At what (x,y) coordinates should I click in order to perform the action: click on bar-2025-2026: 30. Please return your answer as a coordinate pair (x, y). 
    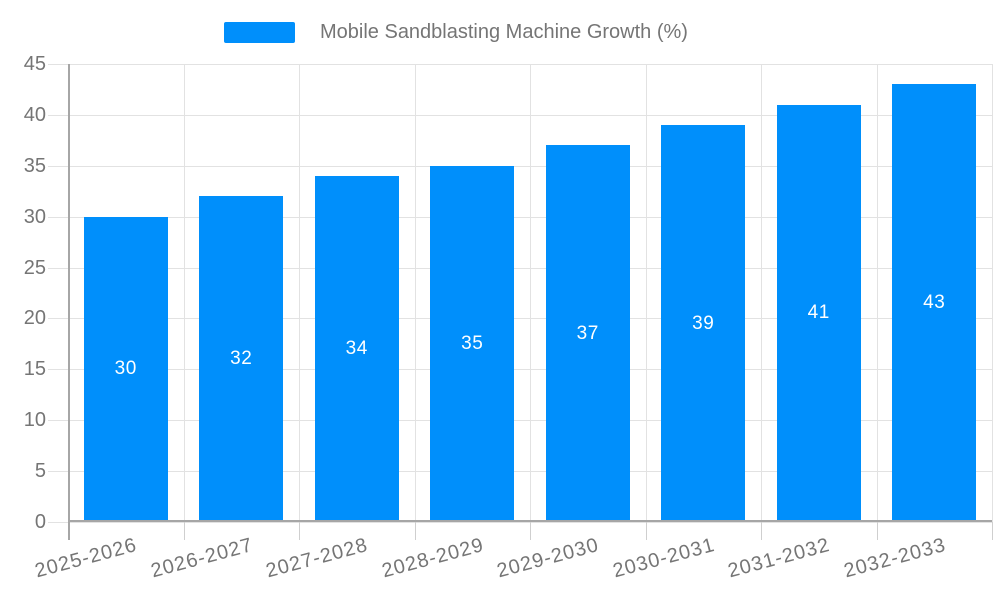
    Looking at the image, I should click on (125, 369).